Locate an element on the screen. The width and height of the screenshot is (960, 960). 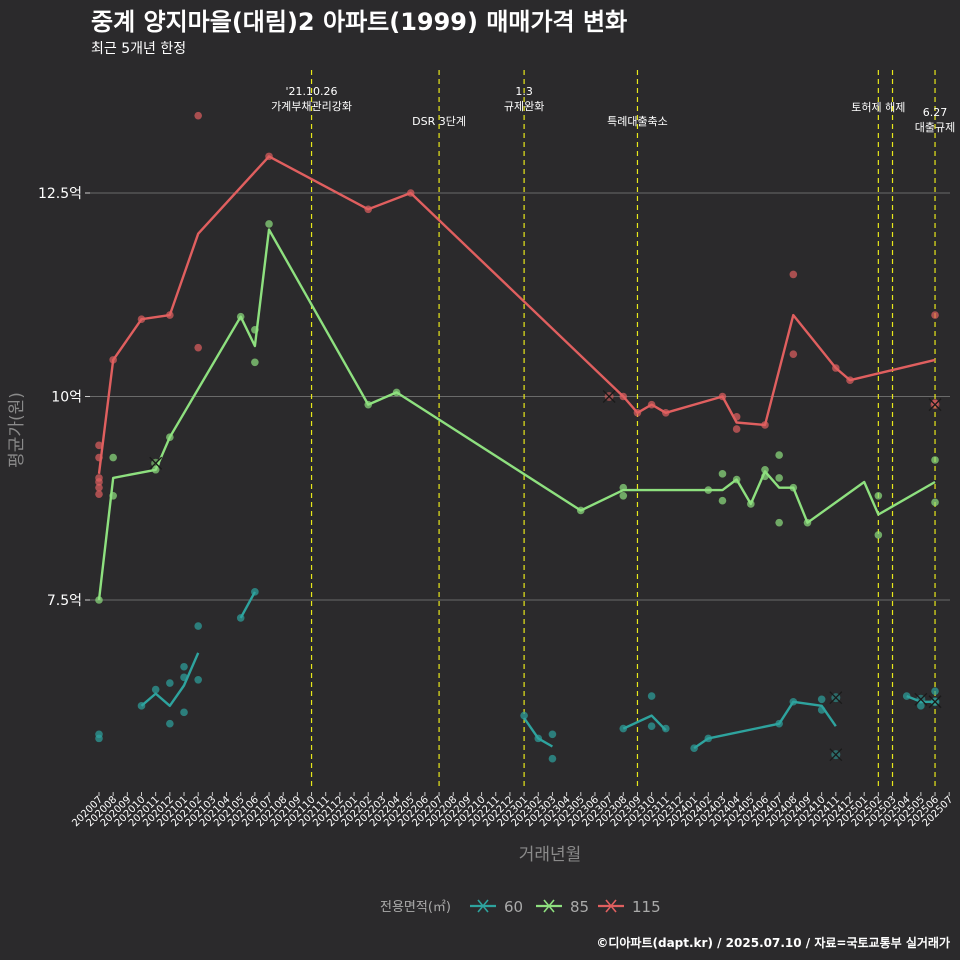
y-tick-label: 7.5억 is located at coordinates (64, 601).